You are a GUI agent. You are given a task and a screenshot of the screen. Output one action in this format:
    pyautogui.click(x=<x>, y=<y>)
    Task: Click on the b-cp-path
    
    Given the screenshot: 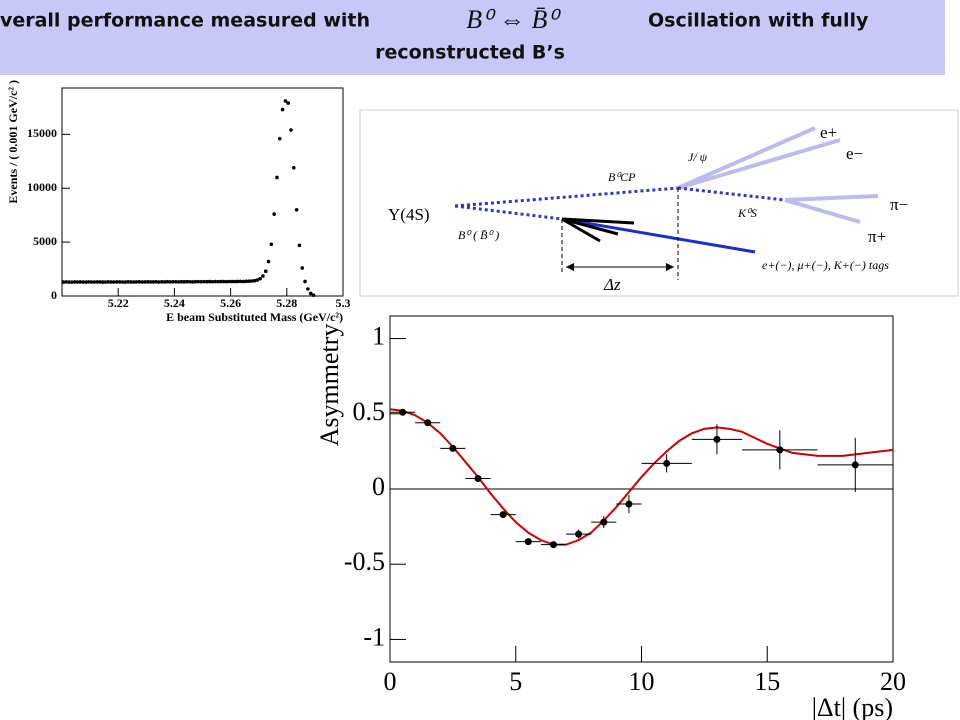 What is the action you would take?
    pyautogui.click(x=566, y=197)
    